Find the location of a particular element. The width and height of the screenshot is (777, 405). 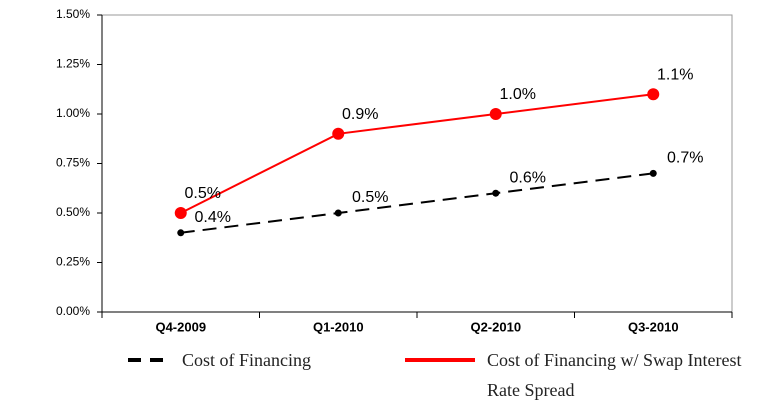

y-tick-label: 0.75% is located at coordinates (73, 163).